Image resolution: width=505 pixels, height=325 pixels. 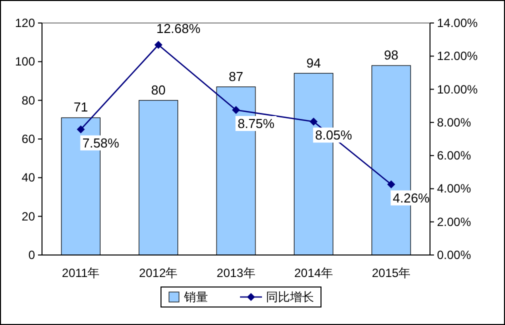 I want to click on y2-tick-label: 0.00%, so click(x=454, y=255).